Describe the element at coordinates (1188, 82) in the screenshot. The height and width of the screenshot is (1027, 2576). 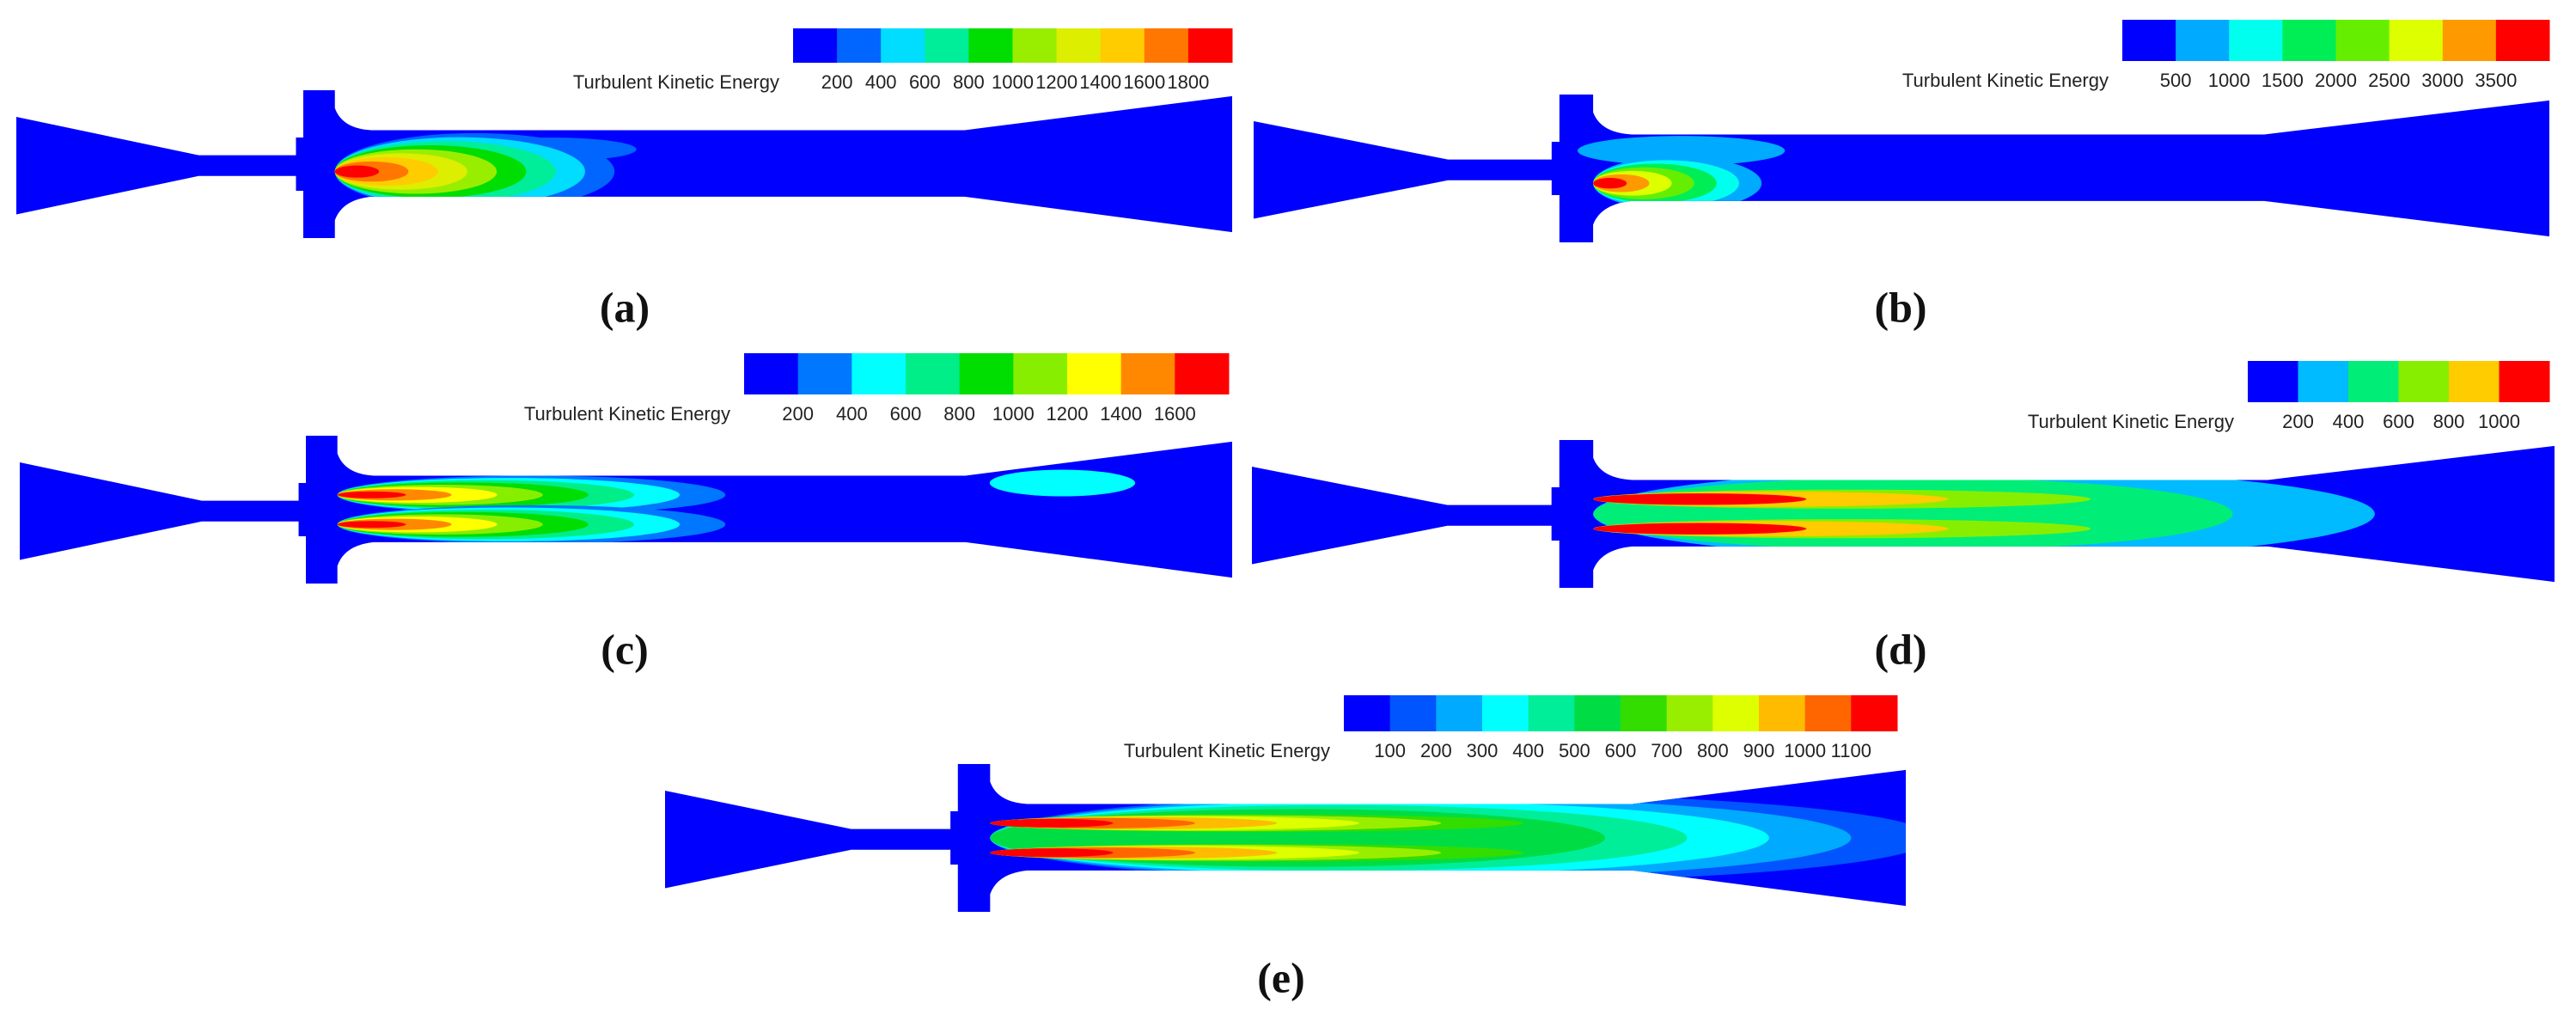
I see `colorbar-tick: 1800` at that location.